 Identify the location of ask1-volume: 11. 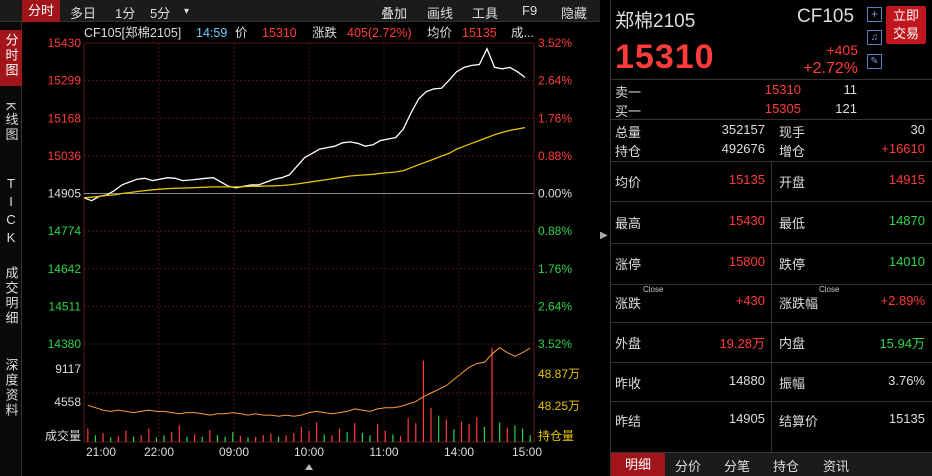
(850, 89).